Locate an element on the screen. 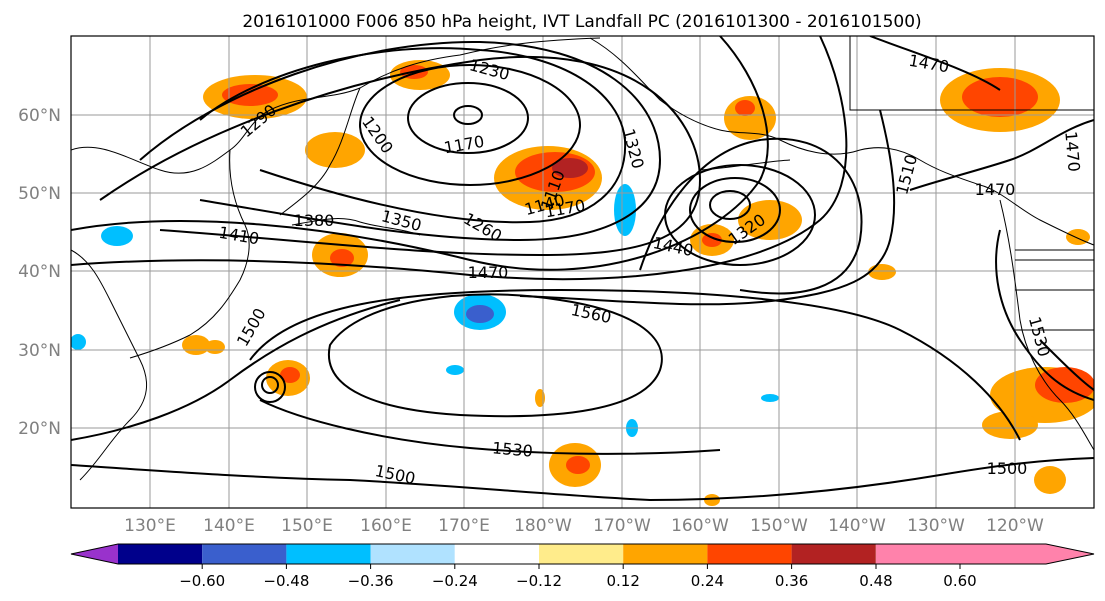  lat-label: 40°N is located at coordinates (39, 272).